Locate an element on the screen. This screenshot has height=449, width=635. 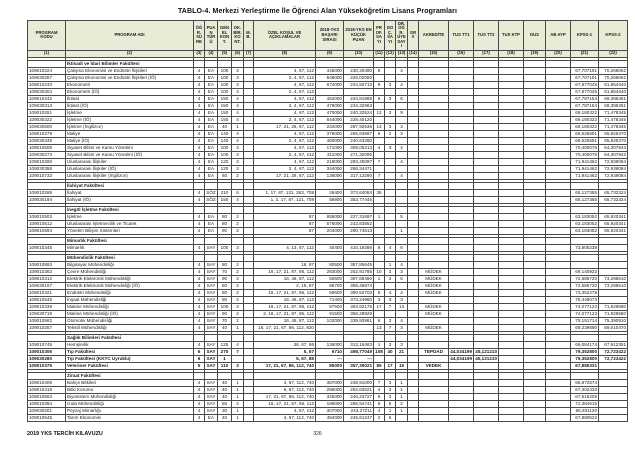
cell-sira: 219000 is located at coordinates (329, 161).